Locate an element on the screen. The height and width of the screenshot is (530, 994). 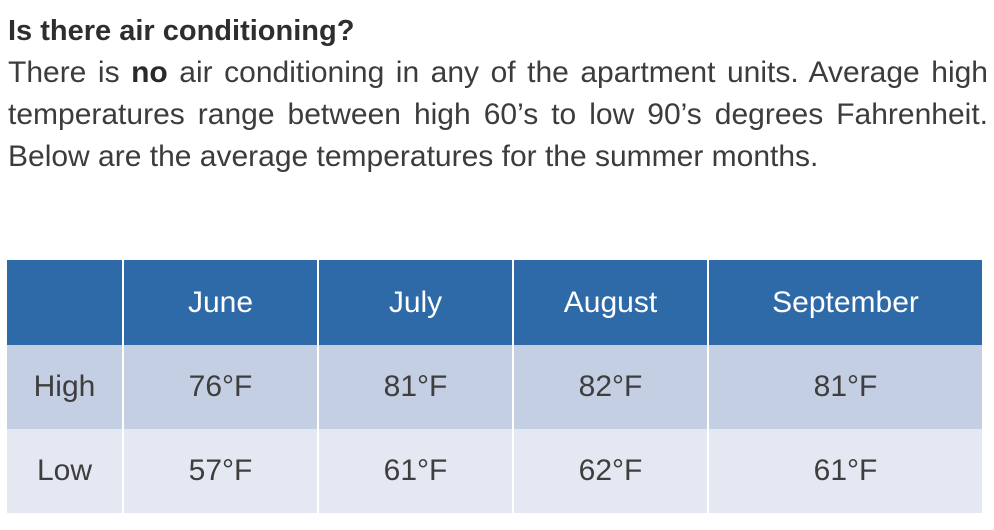
column-header-august: August is located at coordinates (611, 302).